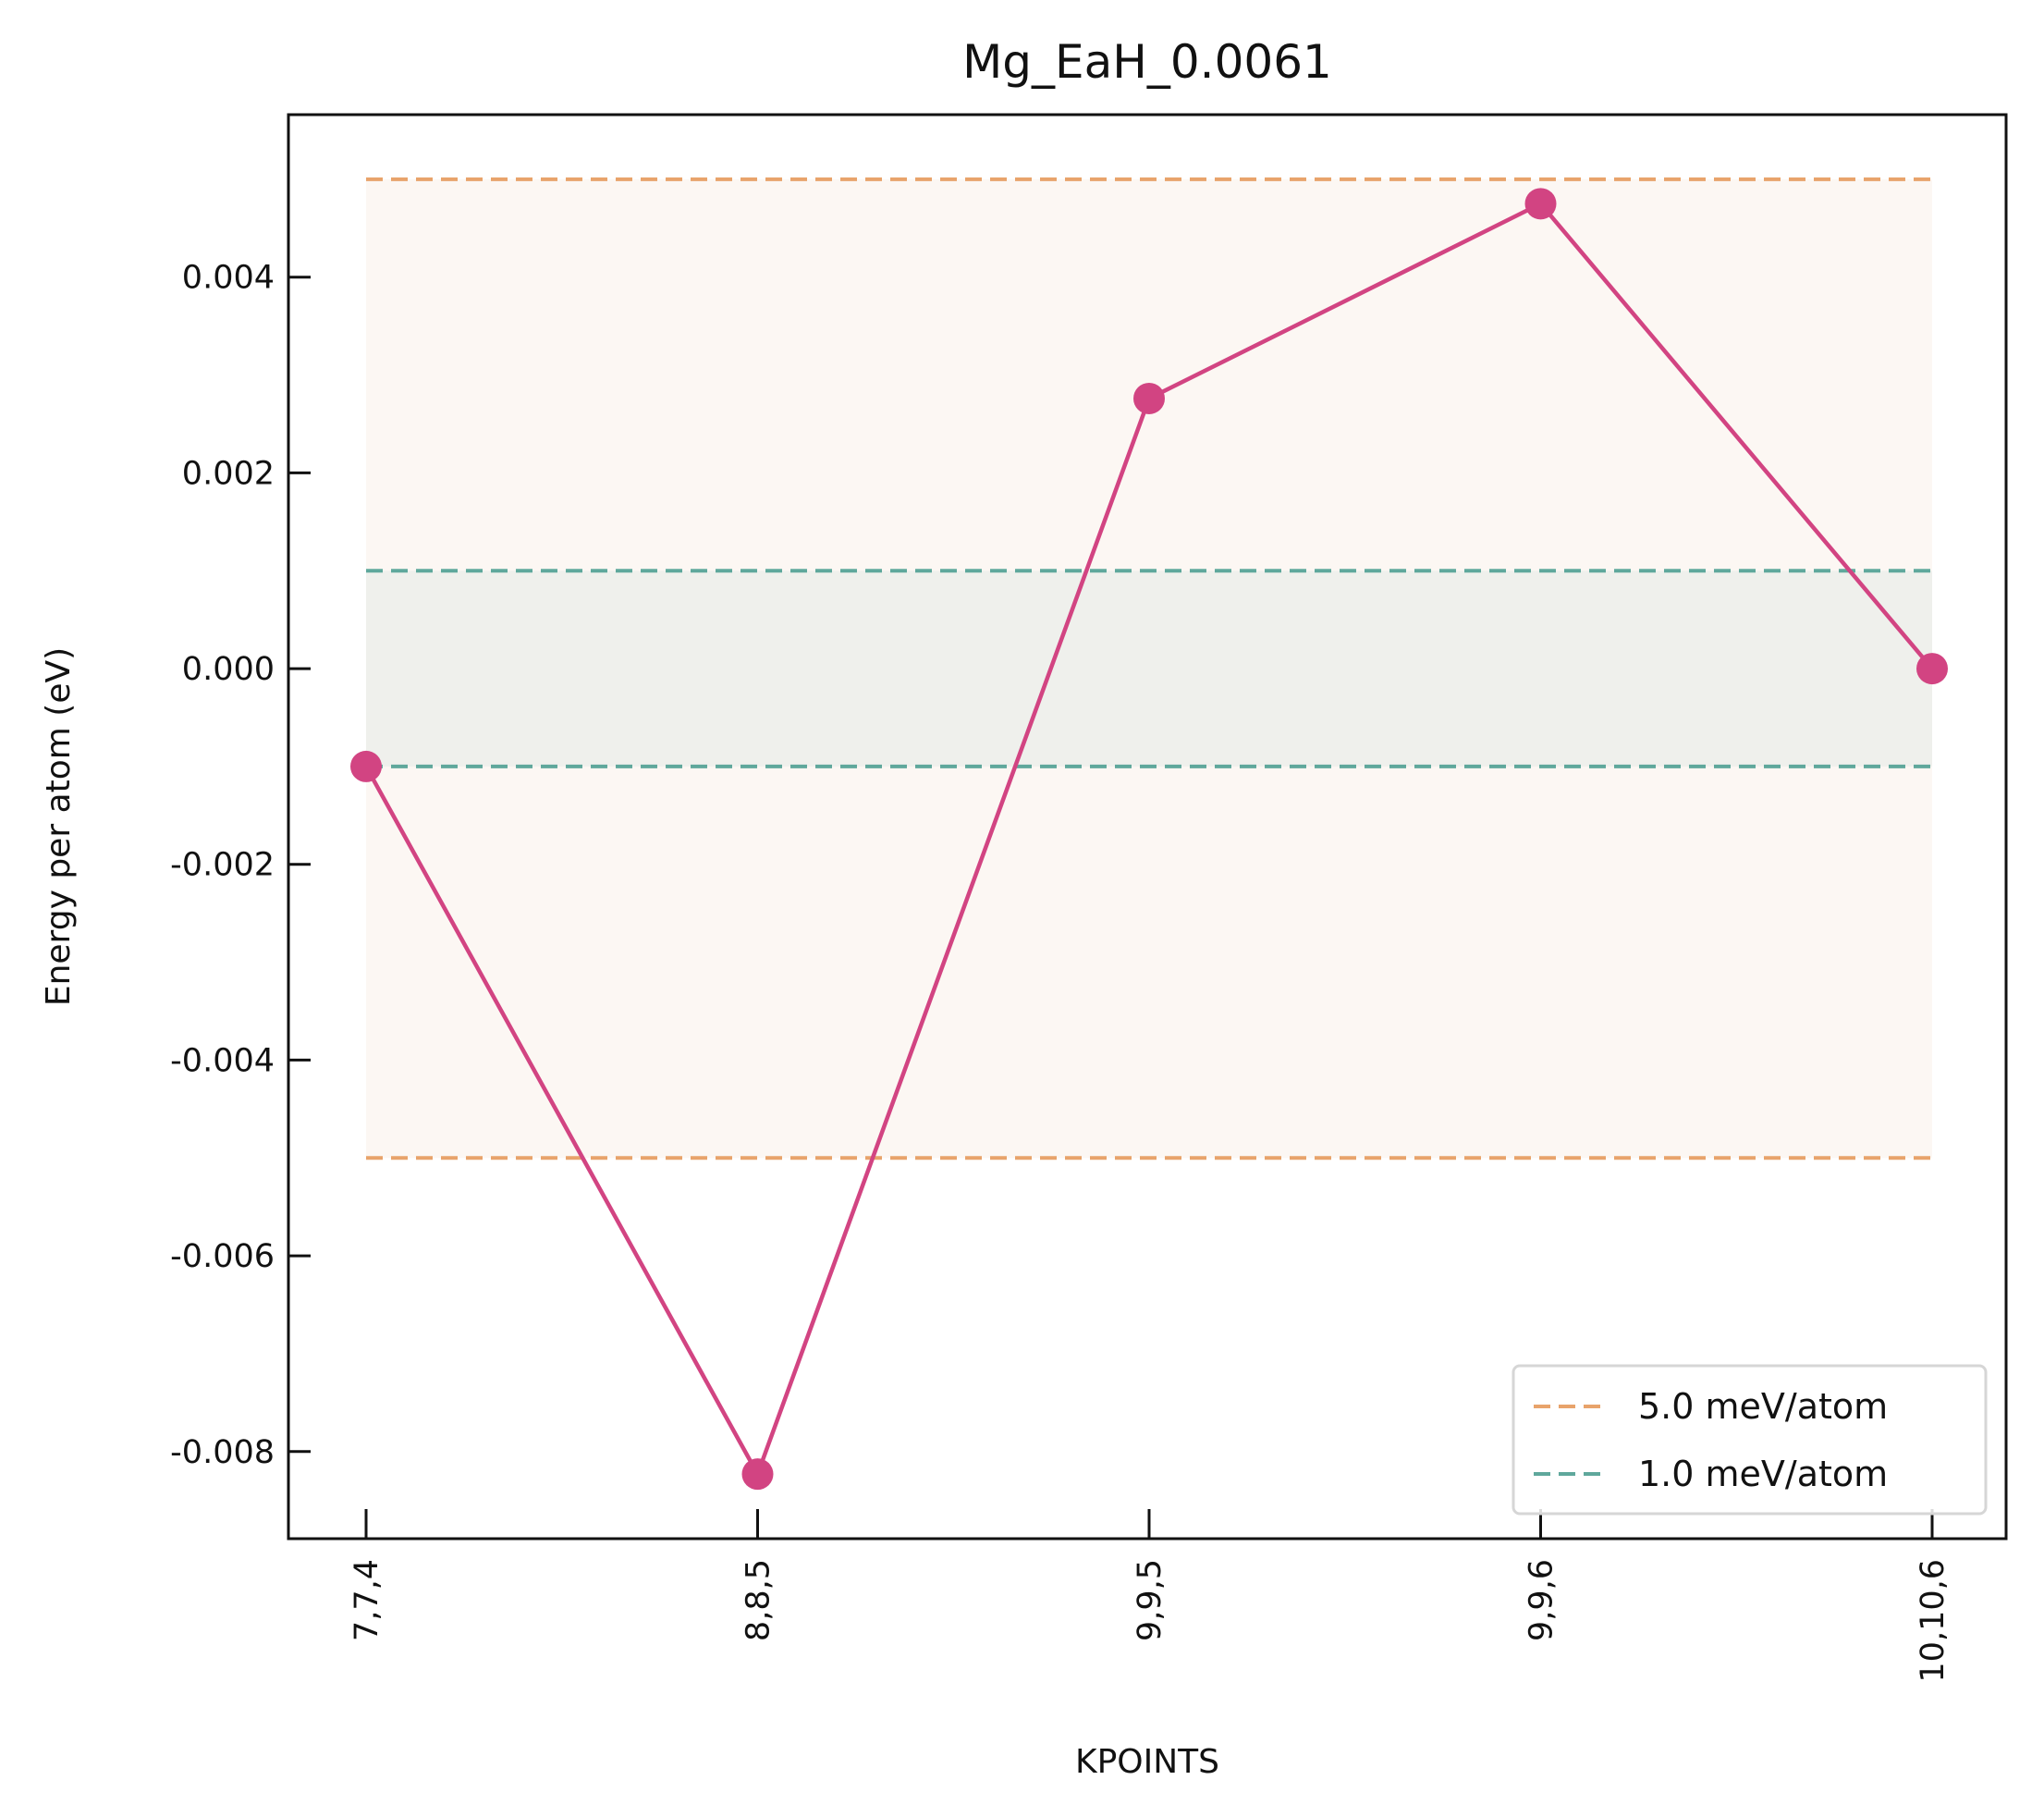 This screenshot has width=2044, height=1817. I want to click on x-tick-label: 8,8,5, so click(758, 1600).